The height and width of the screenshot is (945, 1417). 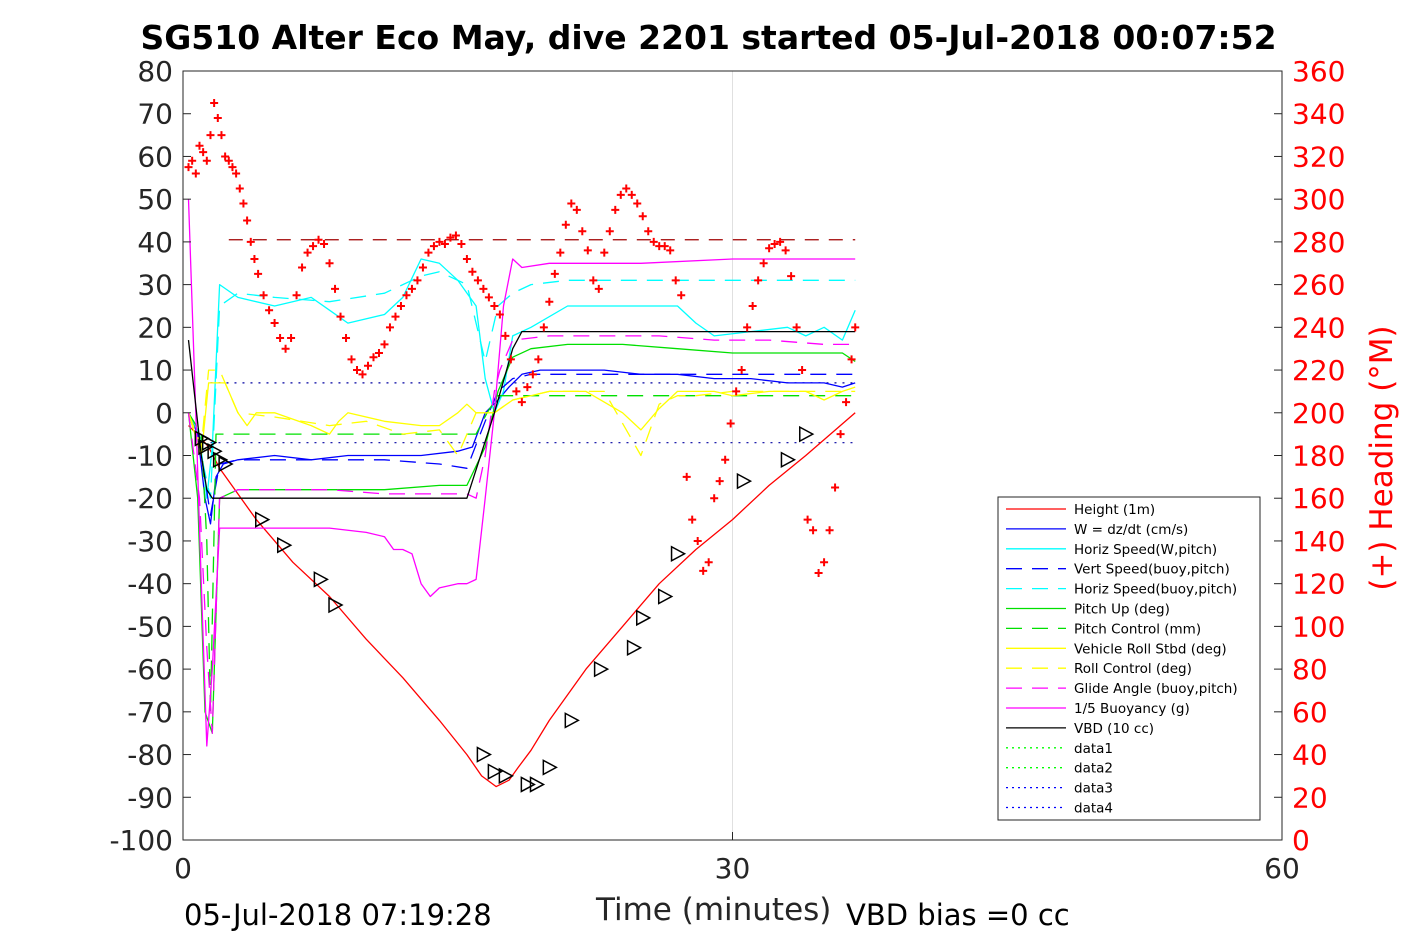 I want to click on y-tick-label: -90, so click(x=150, y=797).